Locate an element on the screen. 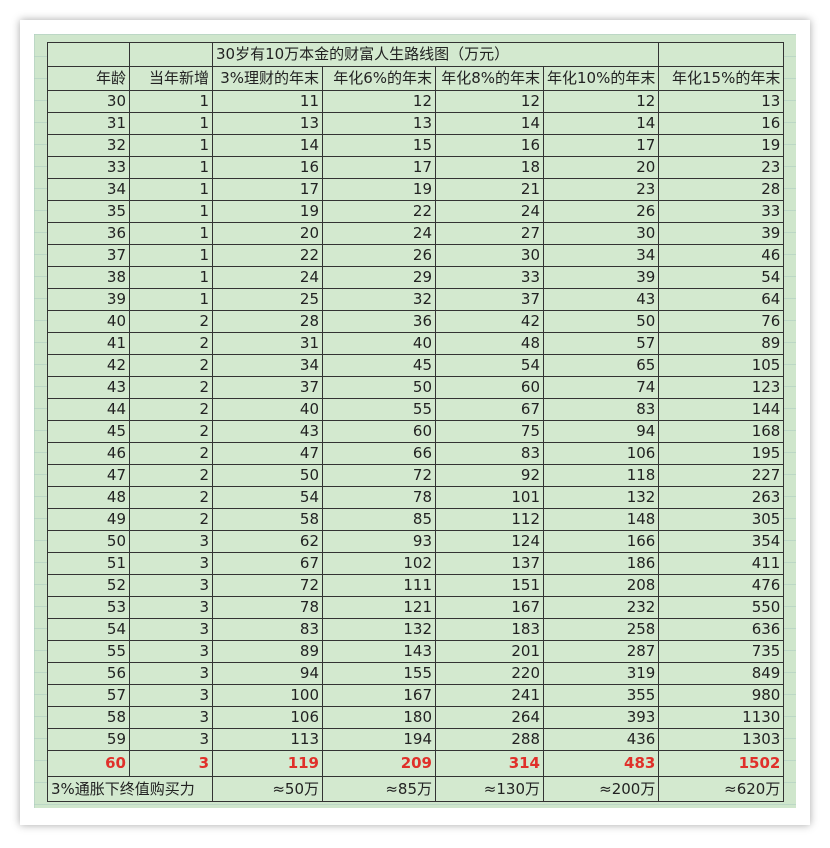  table-cell: 101 is located at coordinates (489, 497).